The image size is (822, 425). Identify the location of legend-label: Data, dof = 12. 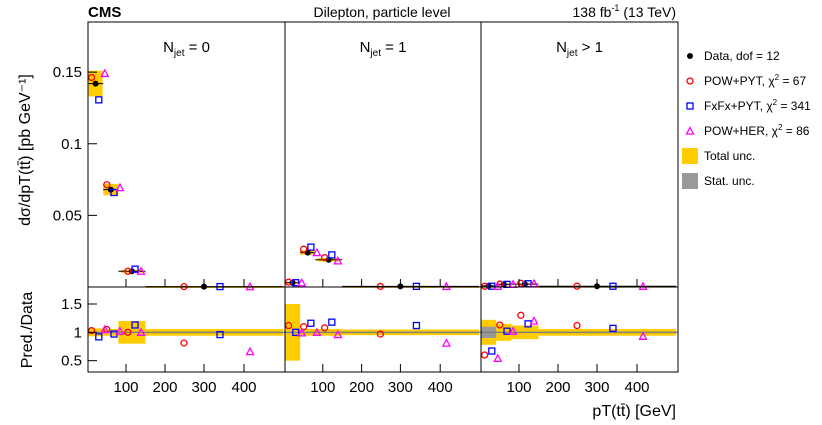
(742, 56).